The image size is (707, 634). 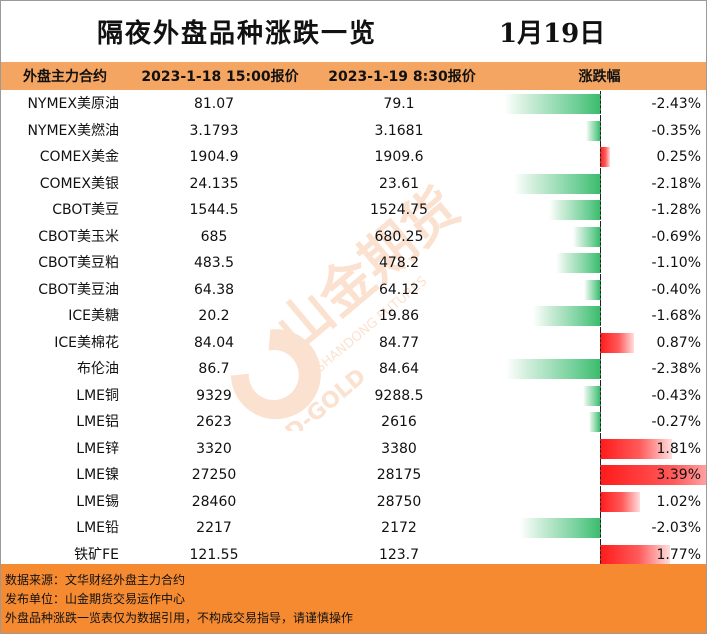 I want to click on curr-price: 79.1, so click(x=399, y=104).